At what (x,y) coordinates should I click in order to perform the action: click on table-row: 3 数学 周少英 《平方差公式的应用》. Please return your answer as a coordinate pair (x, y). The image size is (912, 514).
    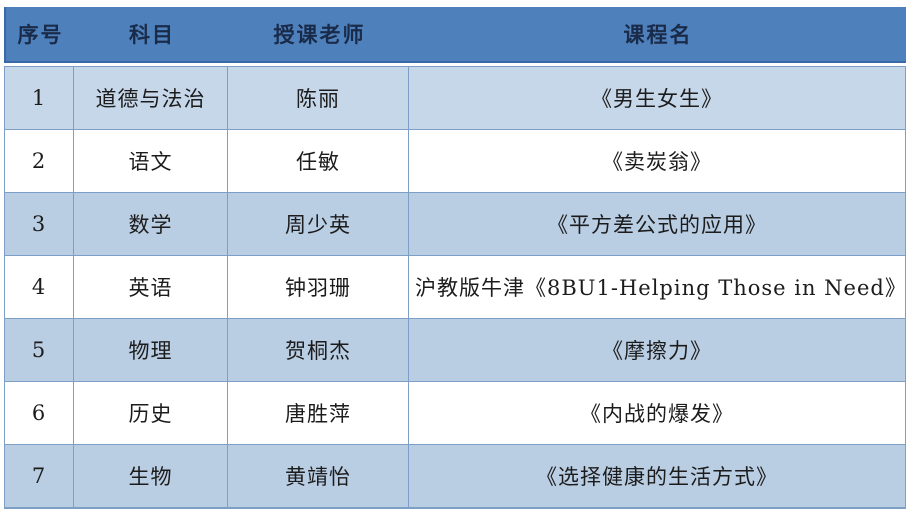
    Looking at the image, I should click on (455, 223).